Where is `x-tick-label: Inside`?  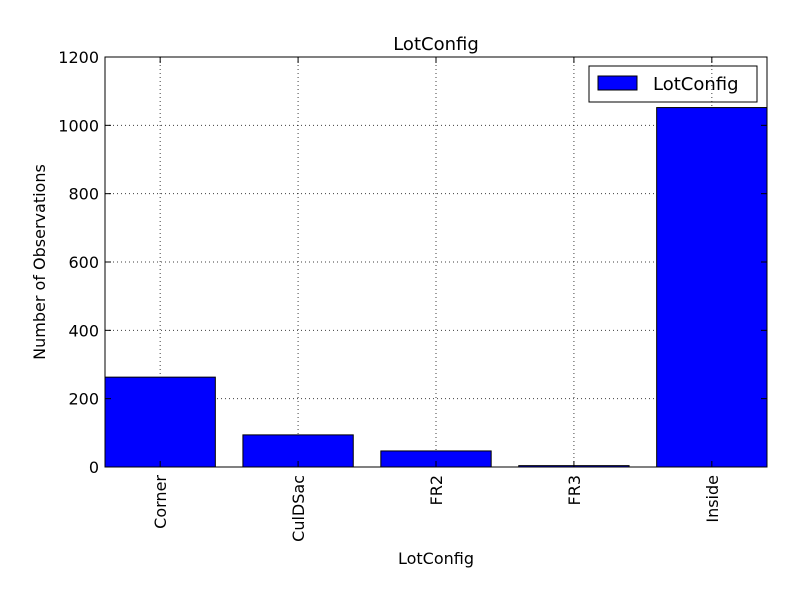
x-tick-label: Inside is located at coordinates (712, 499).